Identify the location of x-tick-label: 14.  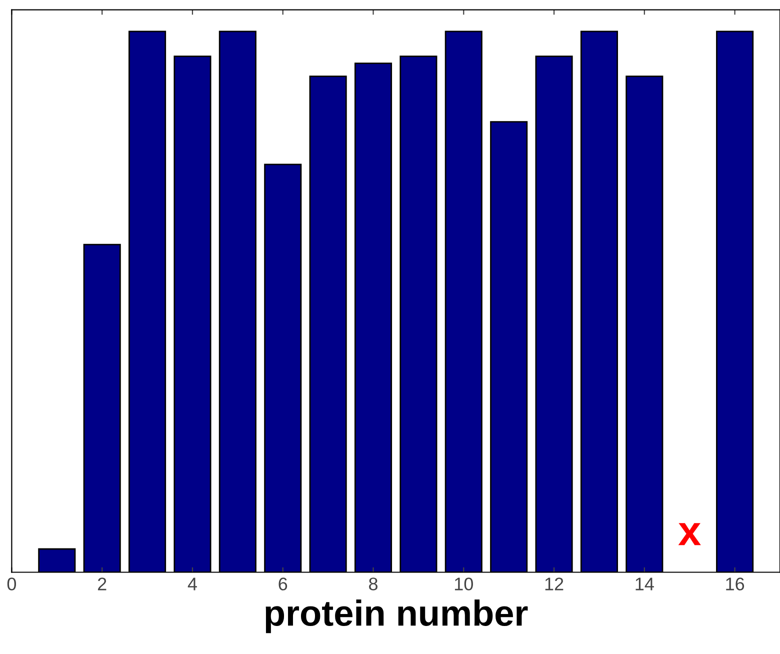
(645, 584).